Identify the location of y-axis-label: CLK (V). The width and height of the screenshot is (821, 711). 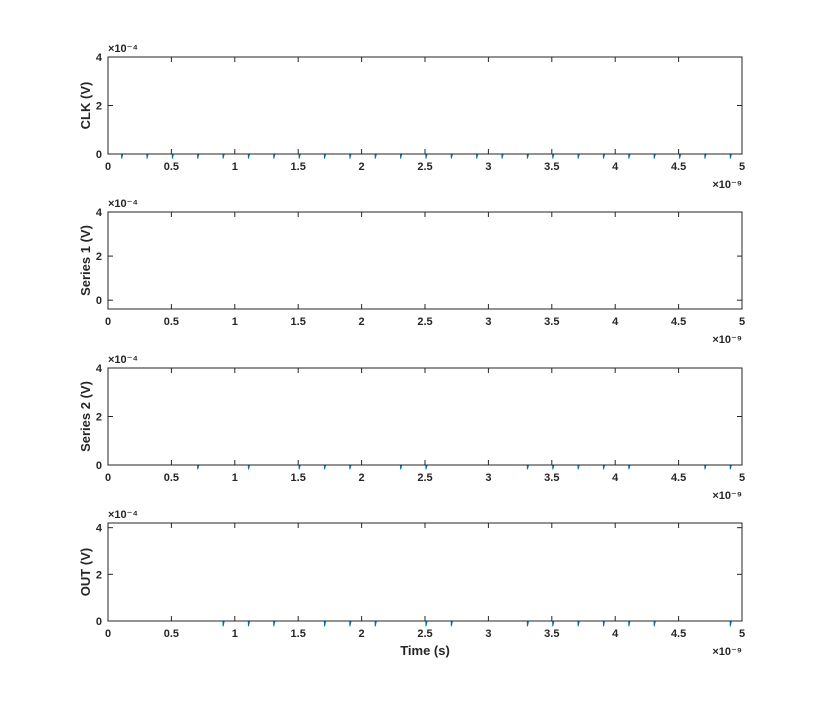
(85, 106).